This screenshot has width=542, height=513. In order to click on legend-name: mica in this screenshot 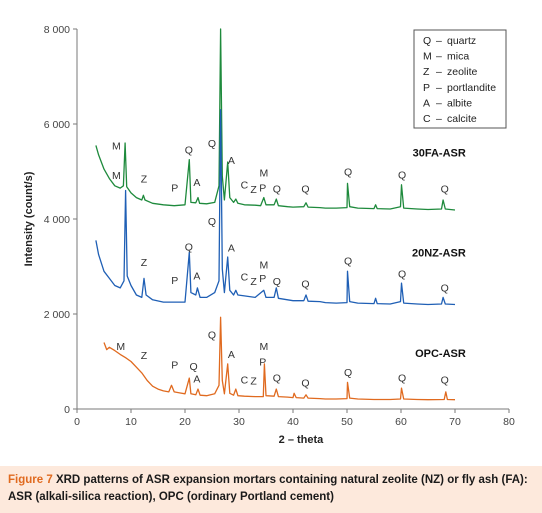, I will do `click(458, 57)`.